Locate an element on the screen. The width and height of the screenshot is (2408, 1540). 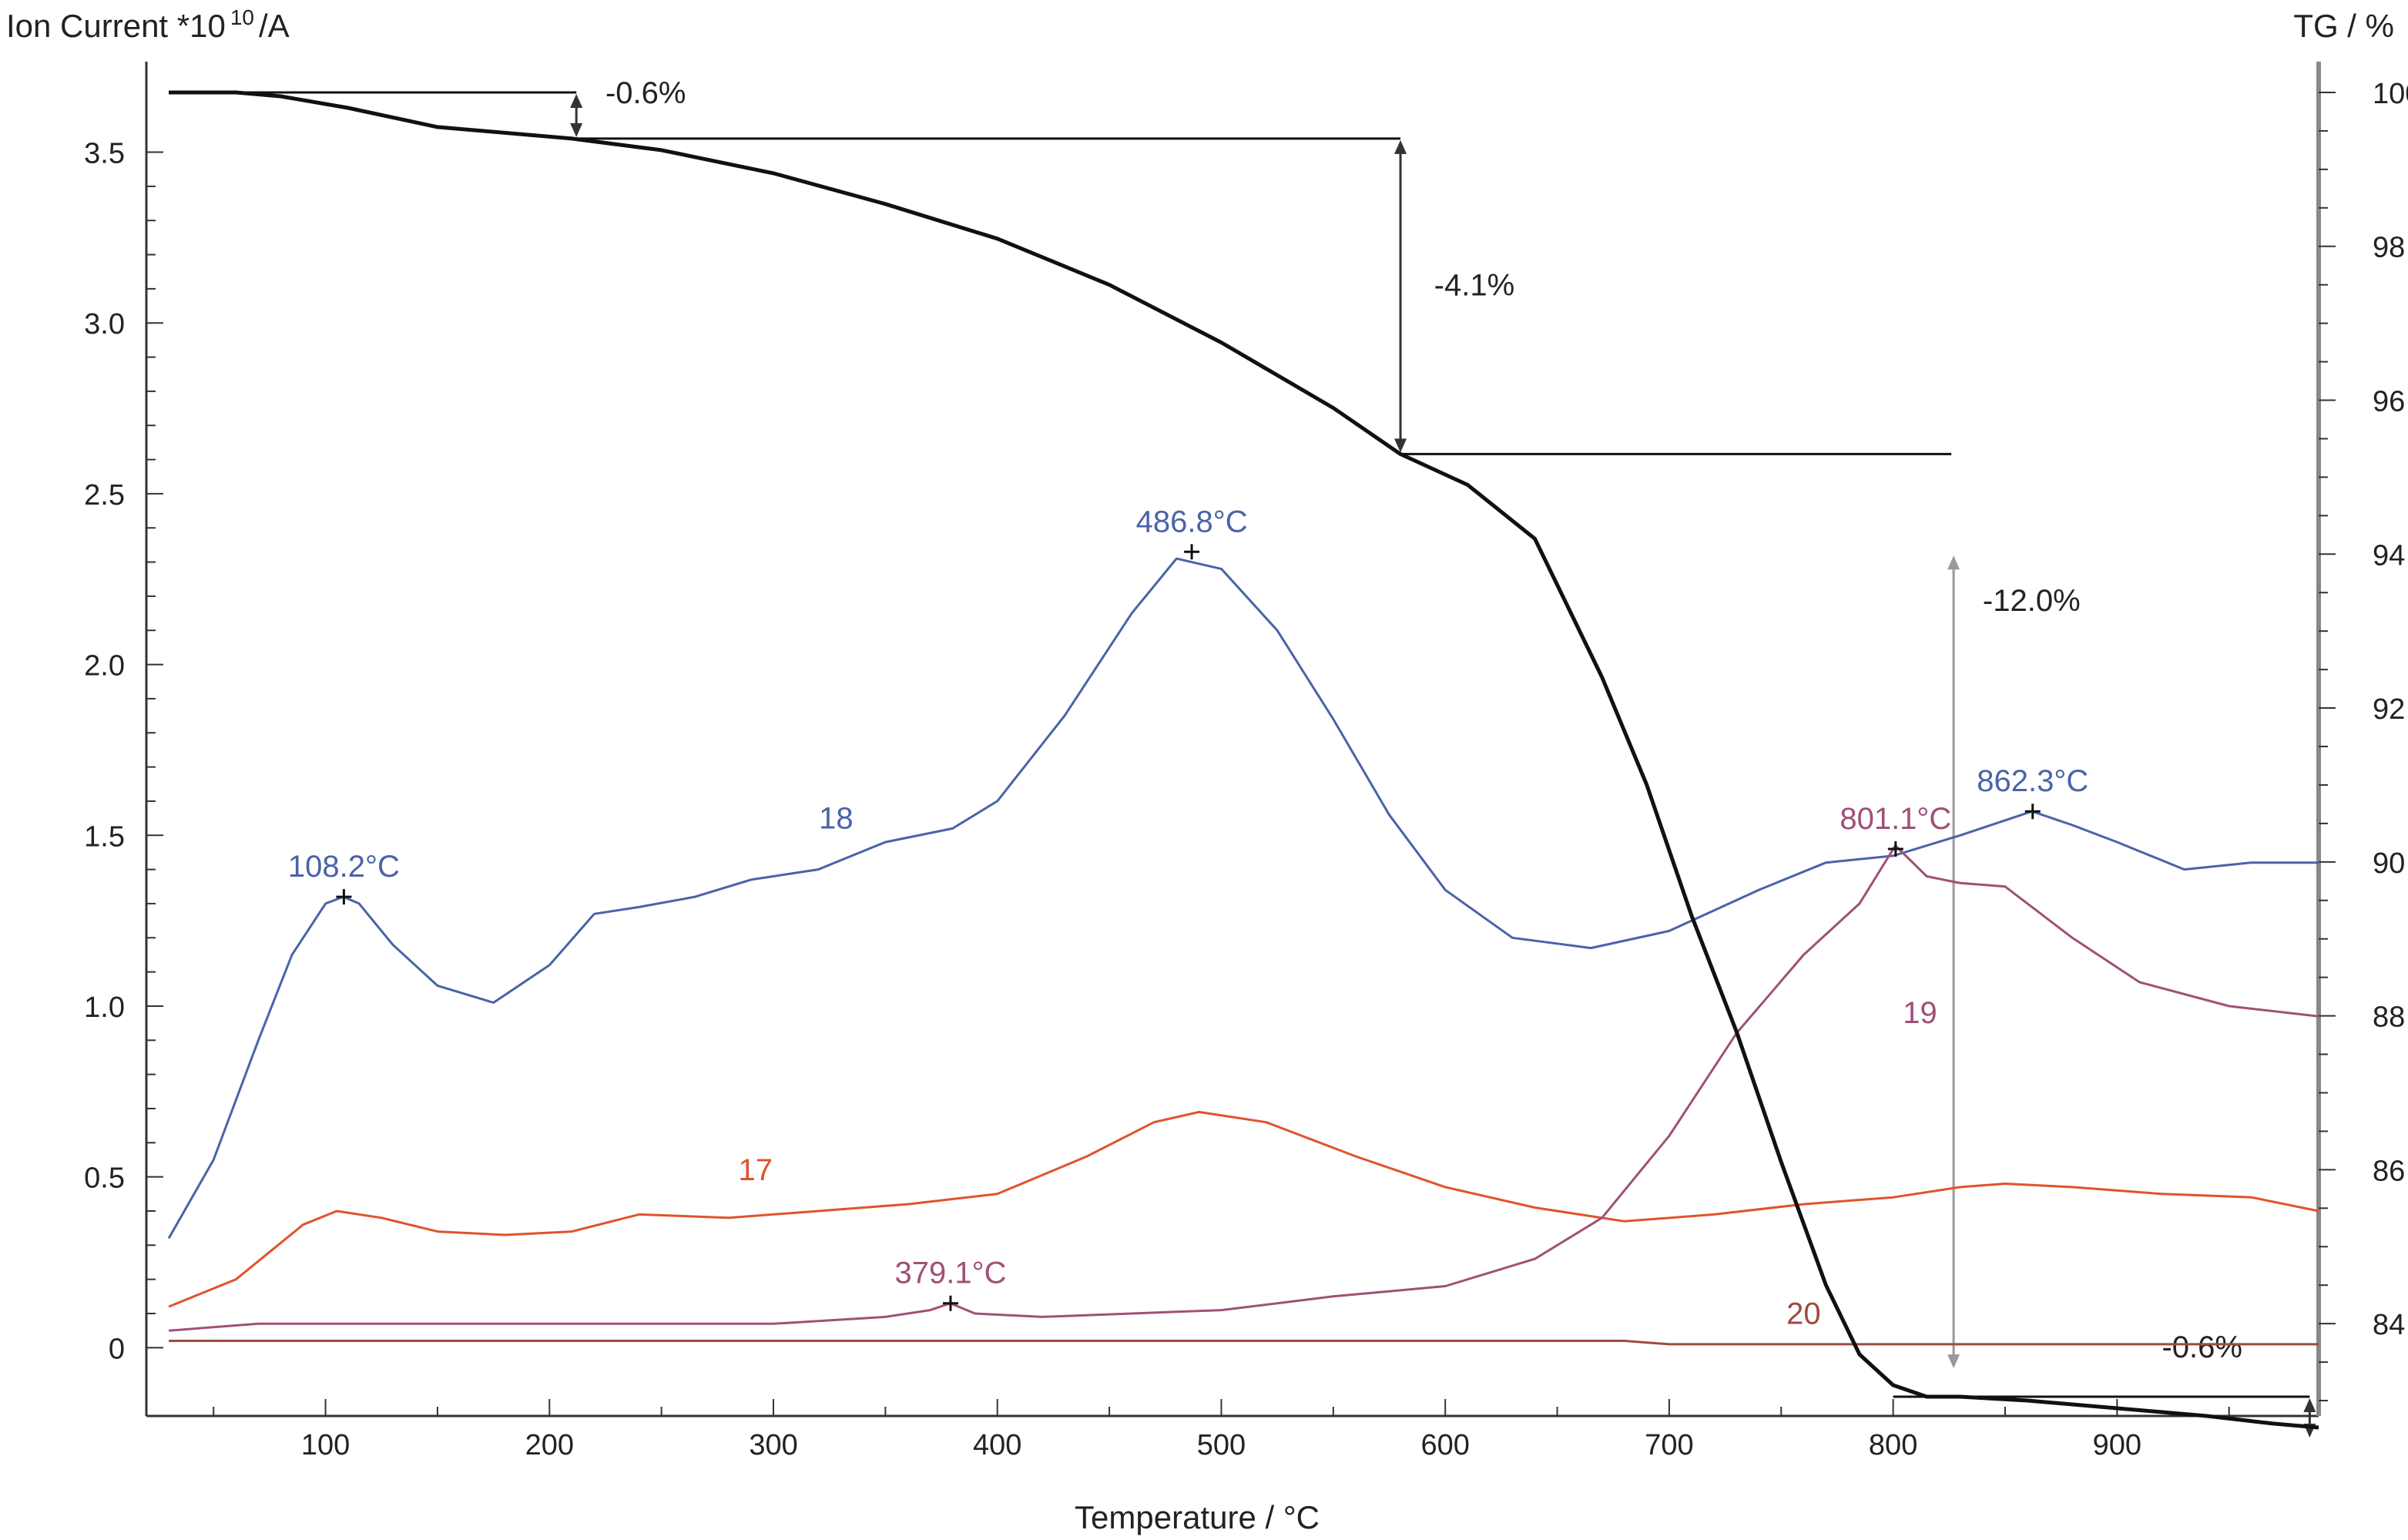
step-label: -12.0% is located at coordinates (2032, 601).